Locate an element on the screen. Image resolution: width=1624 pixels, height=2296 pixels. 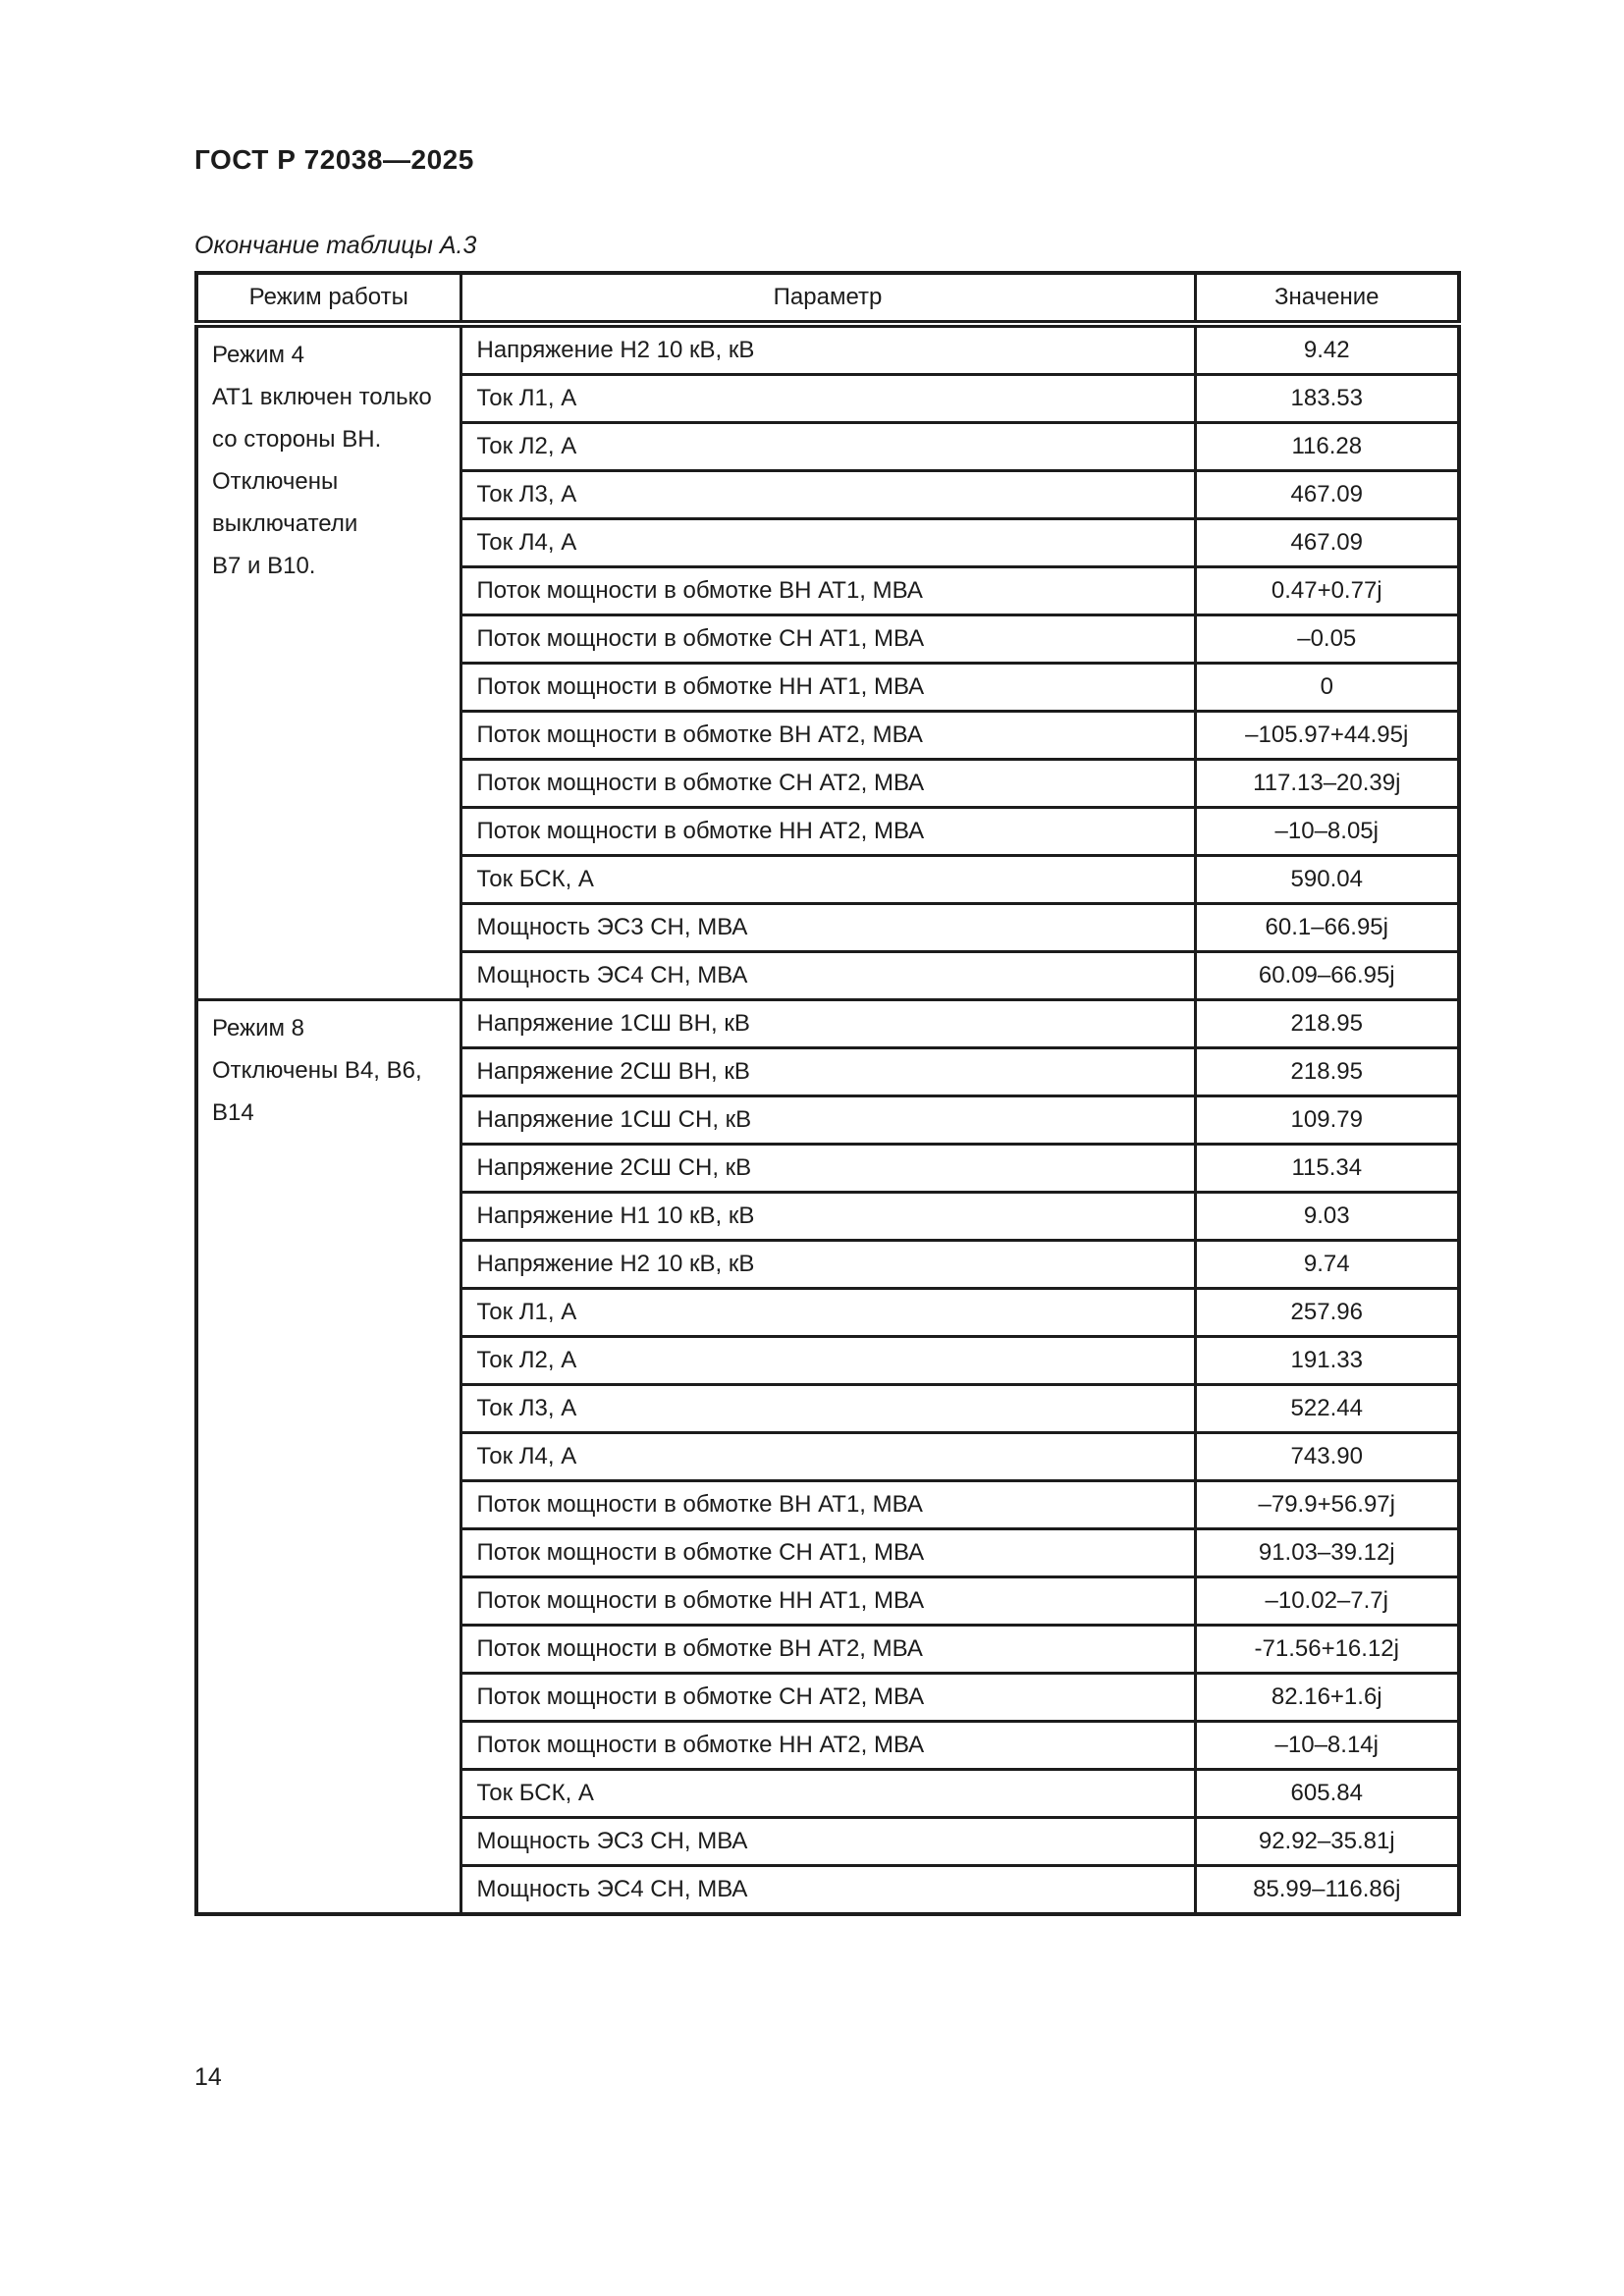
value-cell: 183.53 is located at coordinates (1327, 398).